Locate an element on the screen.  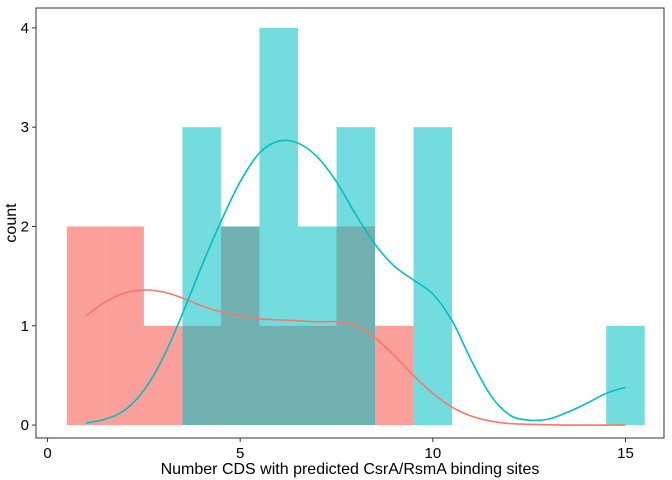
y-tick-label: 4 is located at coordinates (25, 28).